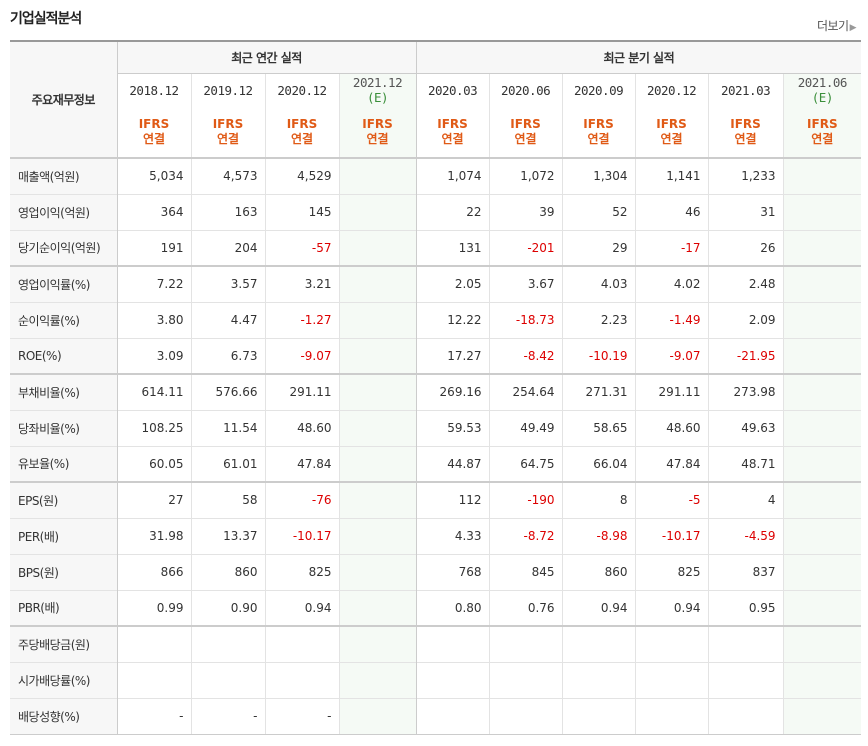 This screenshot has width=868, height=746. I want to click on table-cell: 145, so click(301, 211).